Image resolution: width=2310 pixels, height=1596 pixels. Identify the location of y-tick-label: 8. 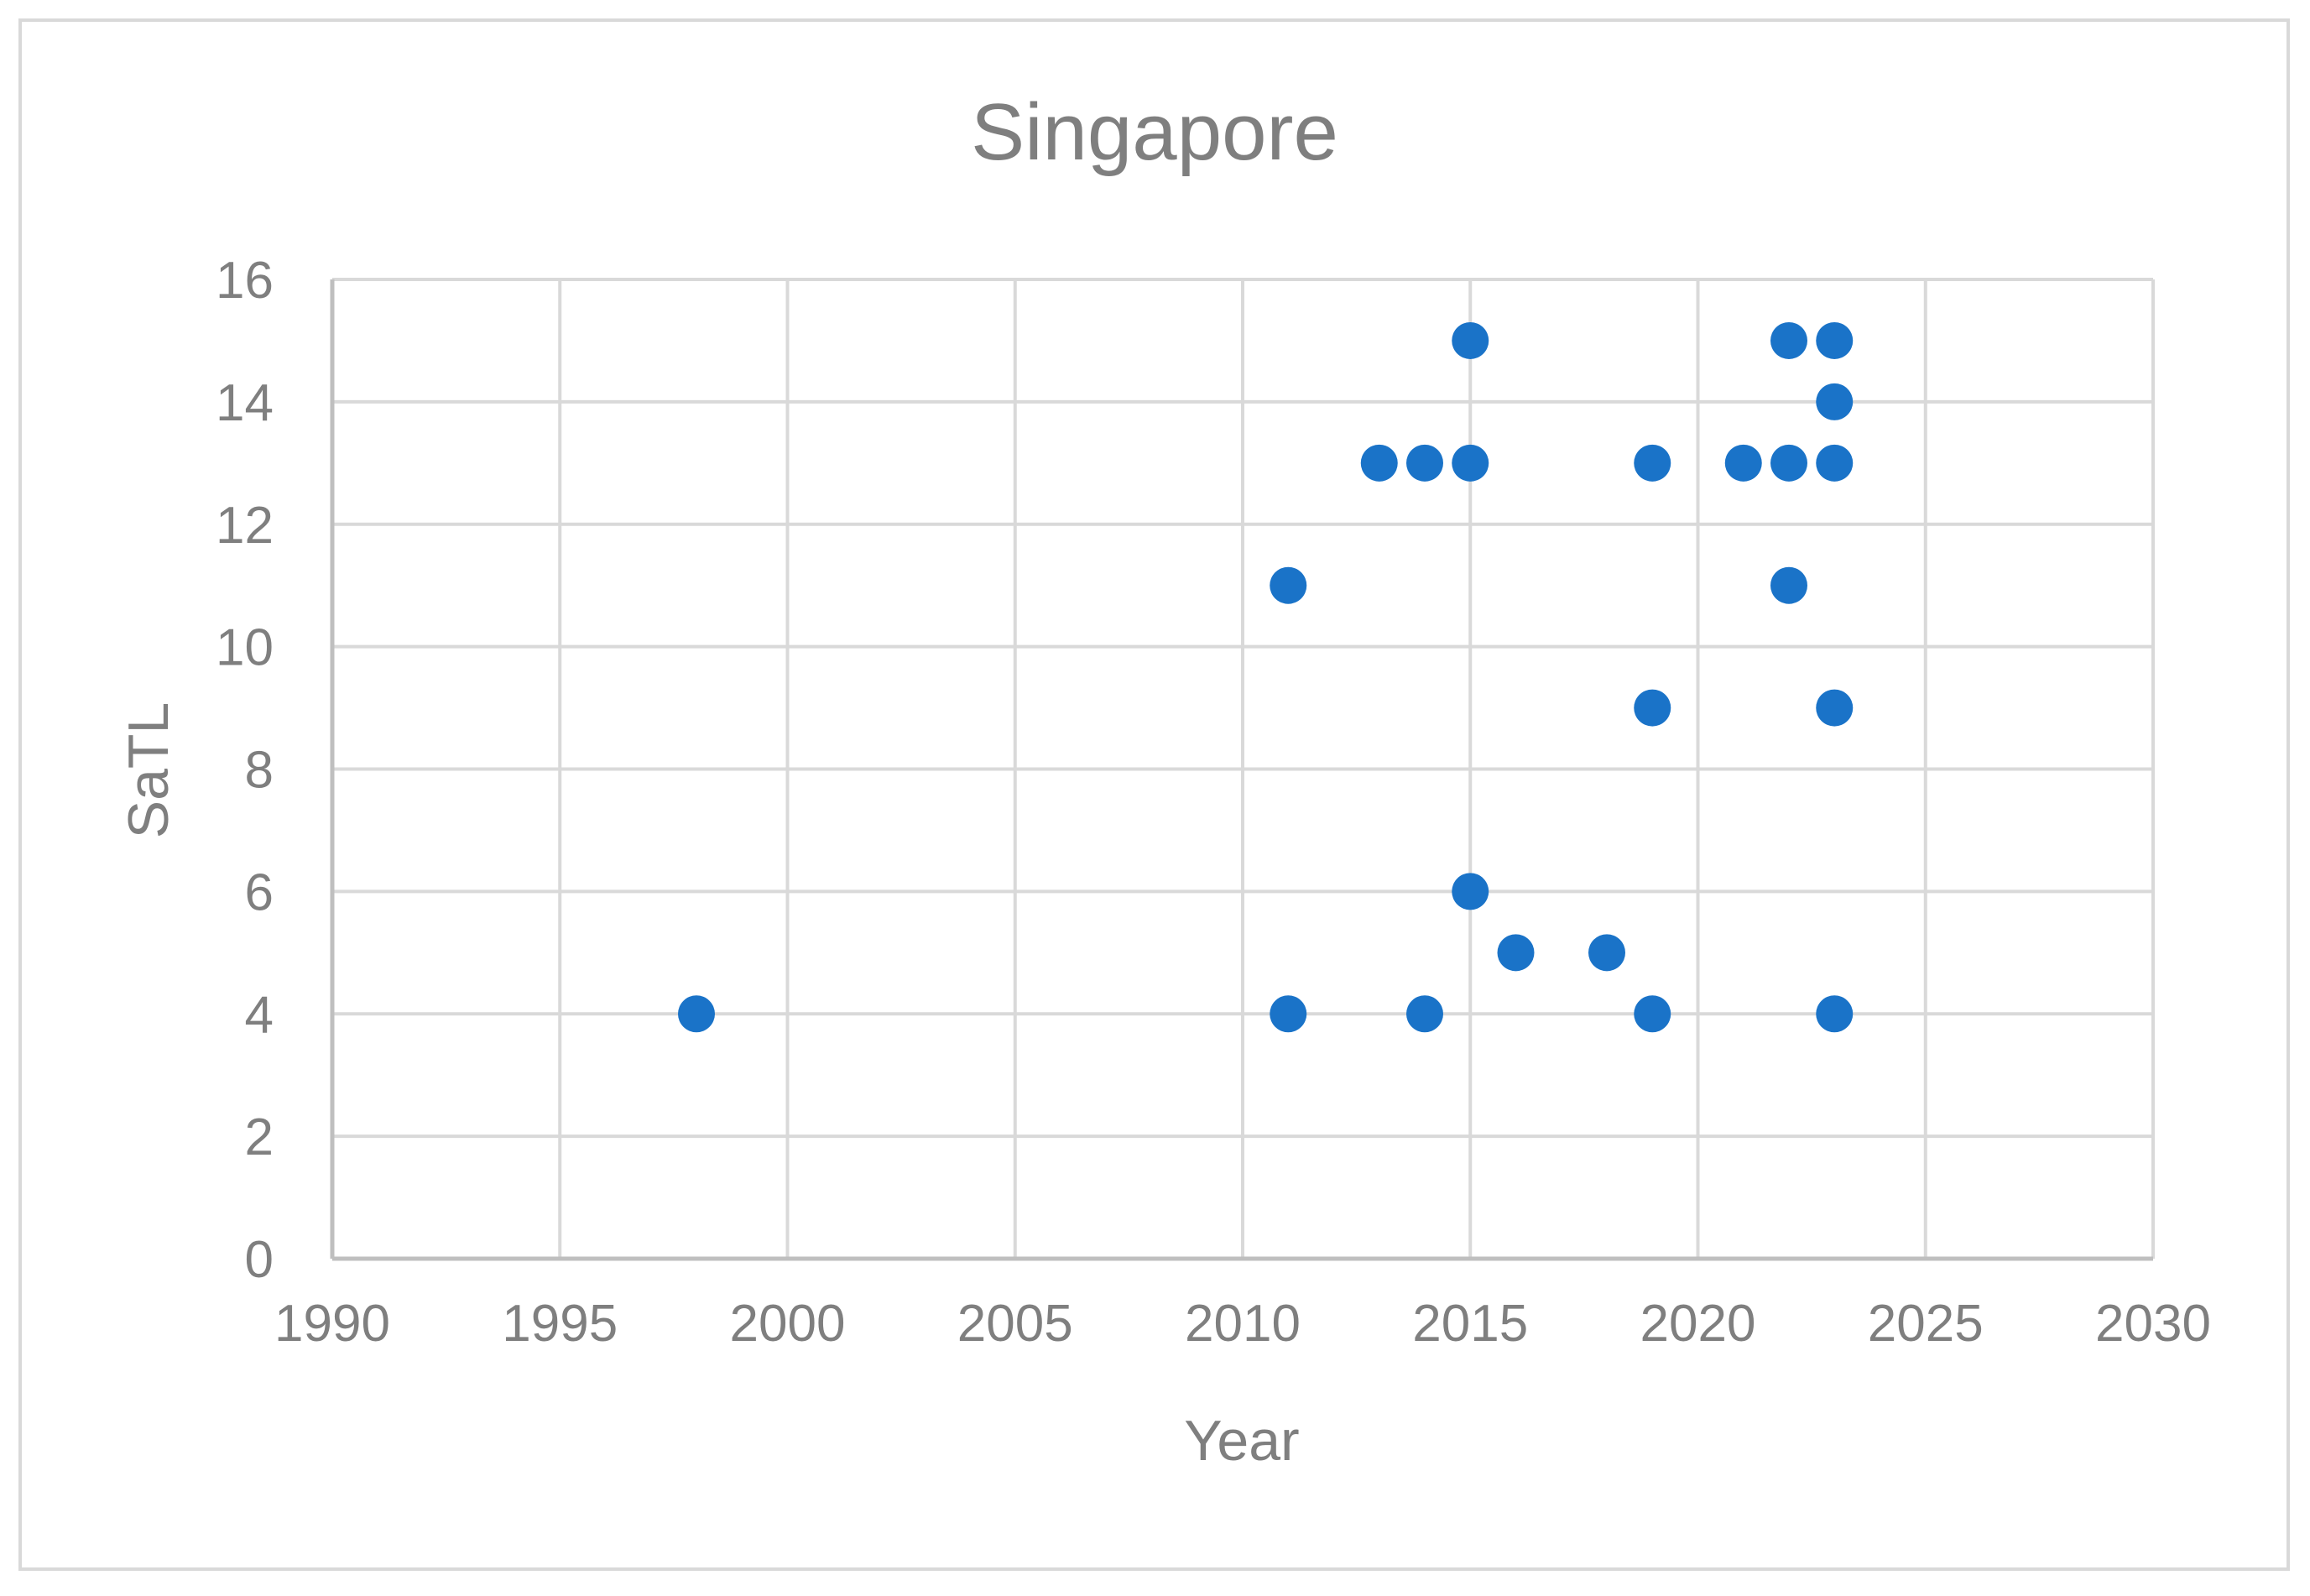
(259, 771).